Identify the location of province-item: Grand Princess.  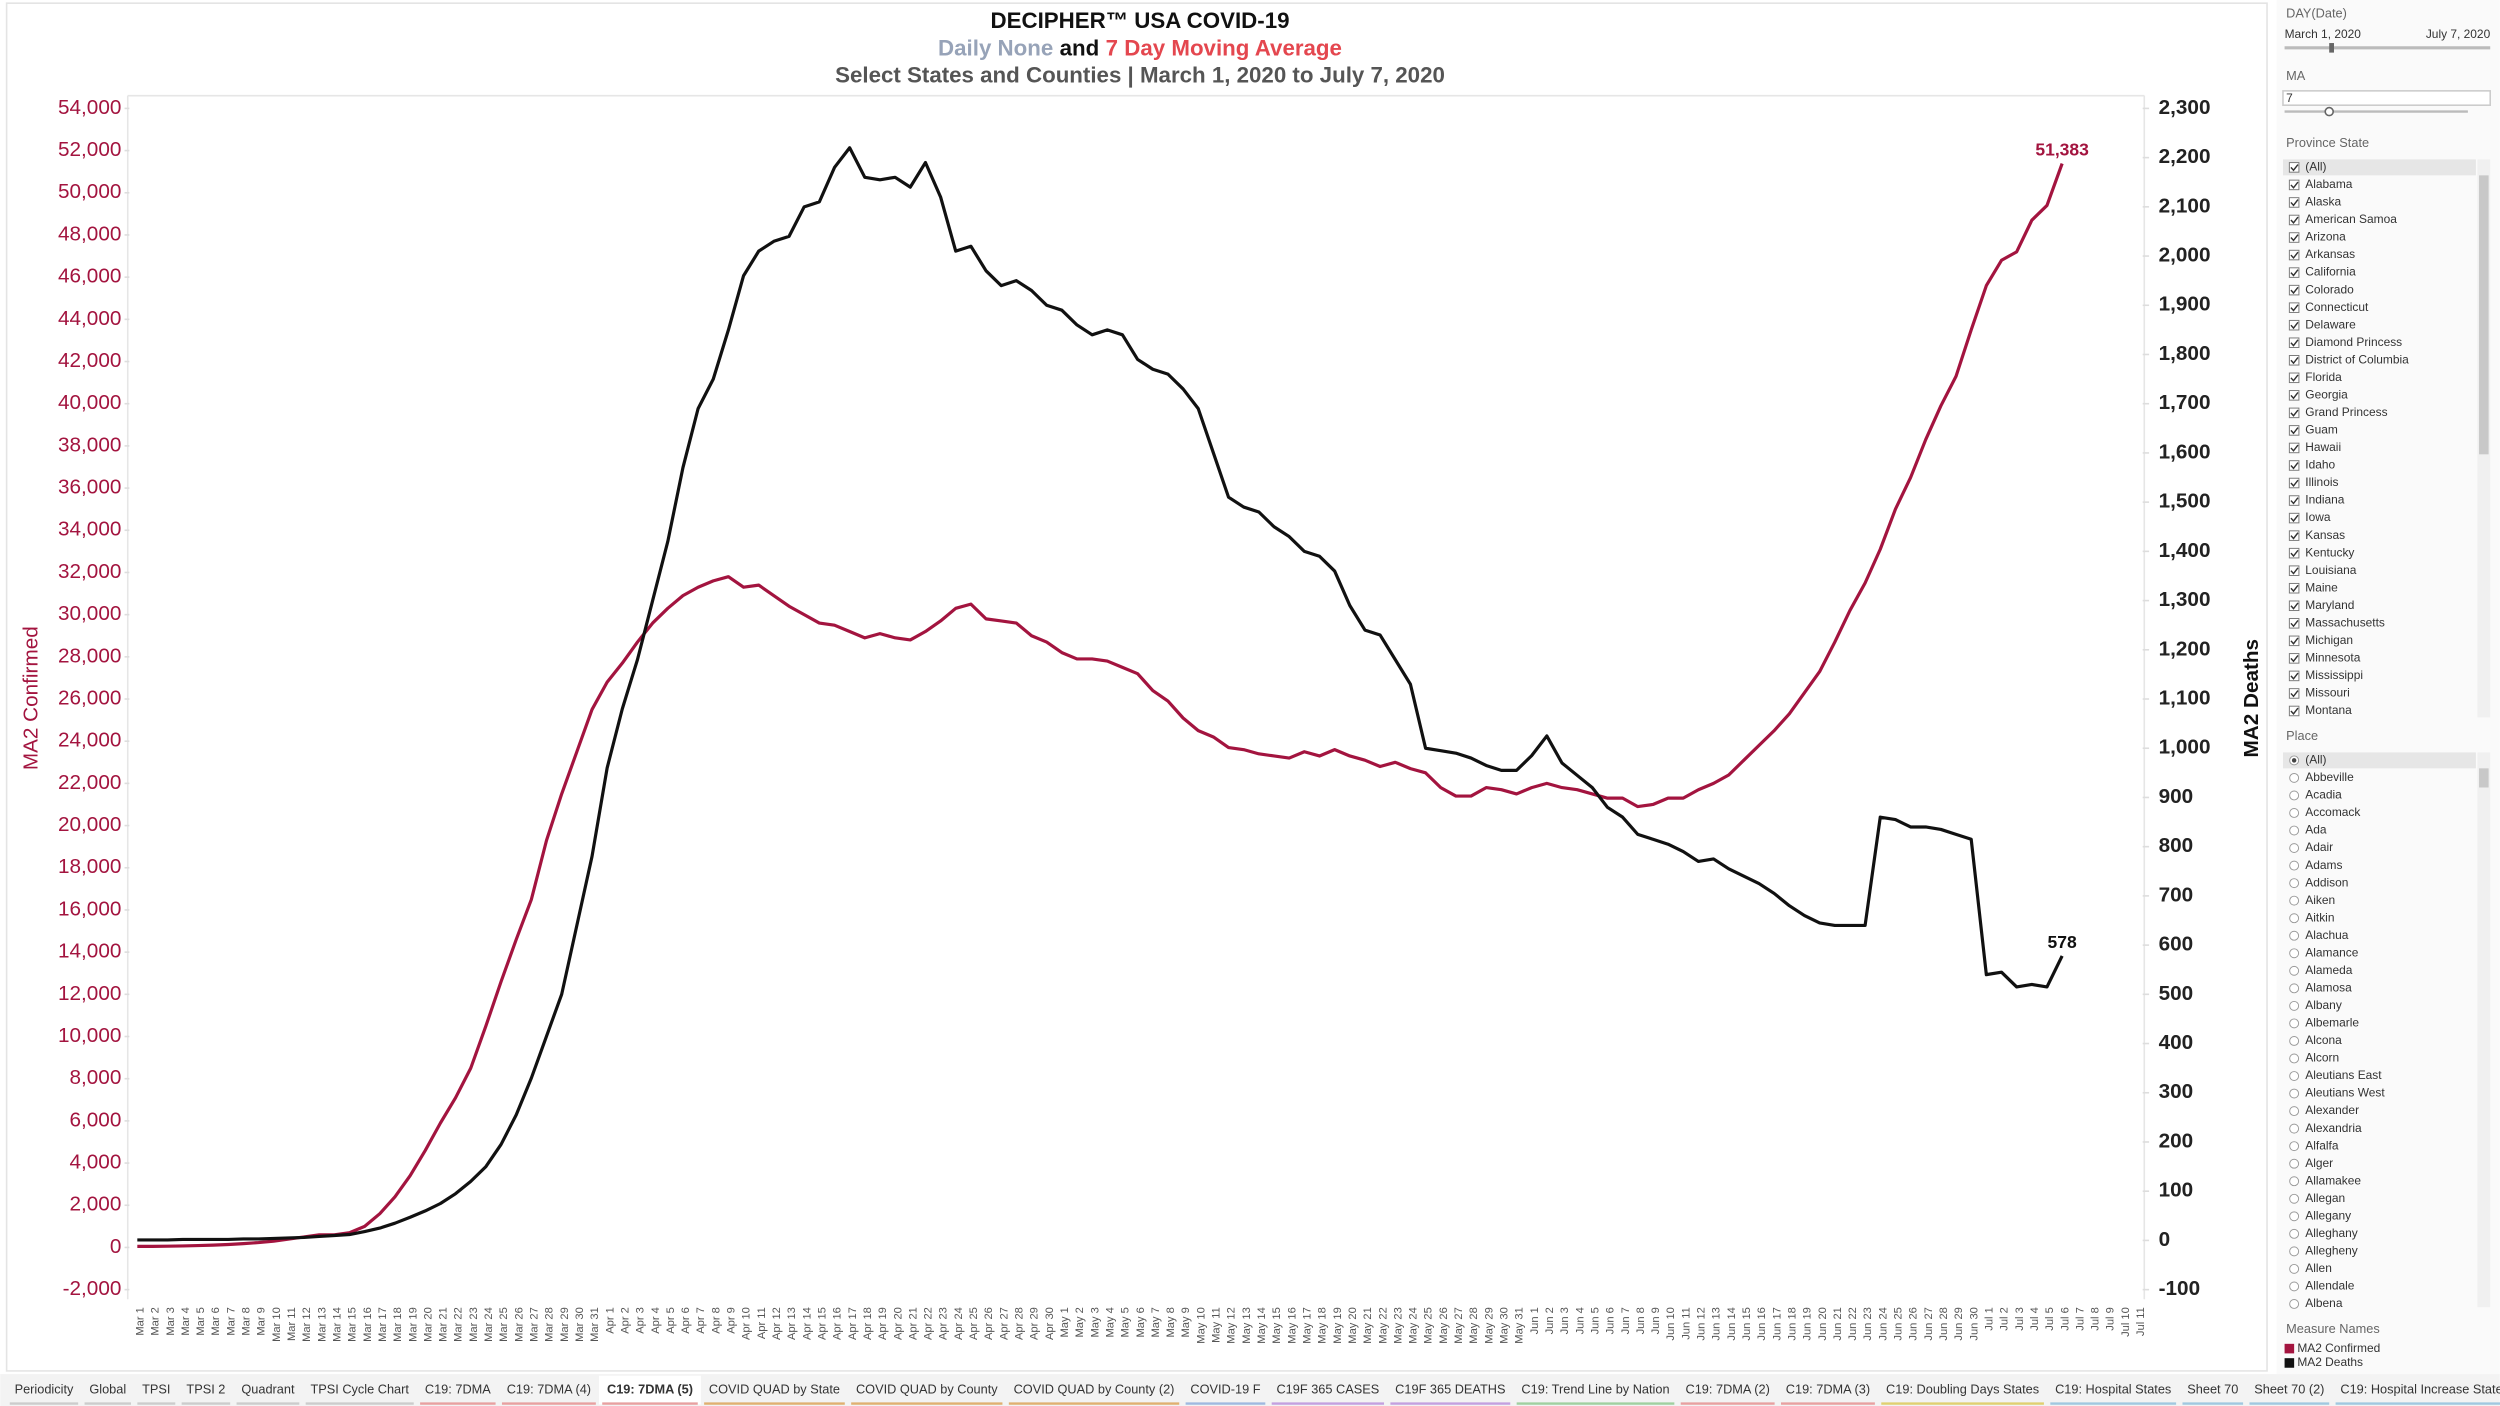
(2346, 412).